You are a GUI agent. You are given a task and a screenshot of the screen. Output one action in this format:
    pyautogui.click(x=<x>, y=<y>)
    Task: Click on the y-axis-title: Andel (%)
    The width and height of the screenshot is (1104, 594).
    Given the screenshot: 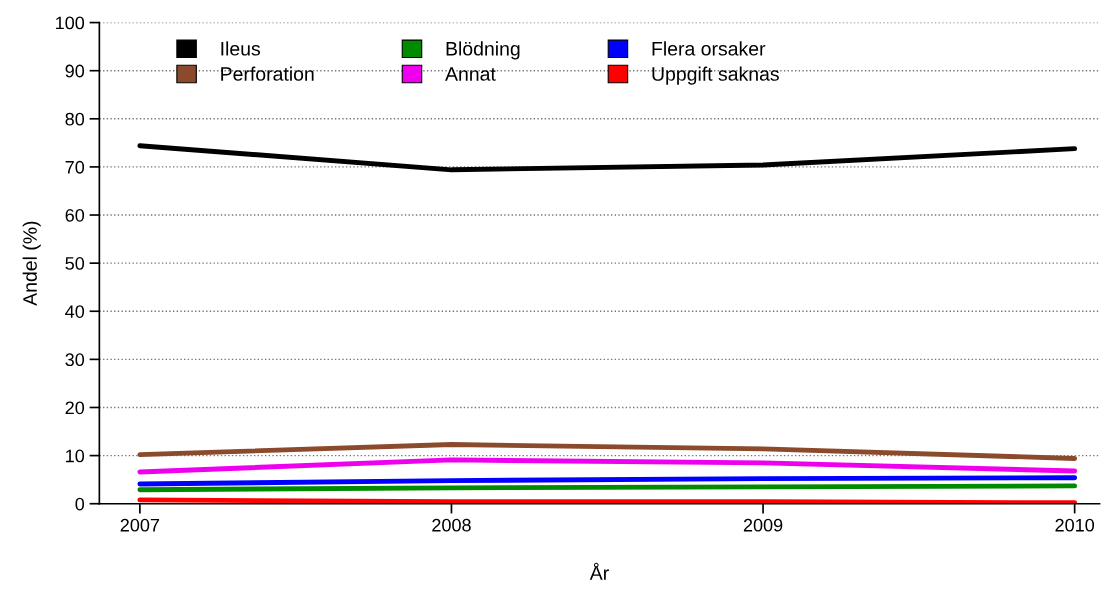 What is the action you would take?
    pyautogui.click(x=31, y=263)
    